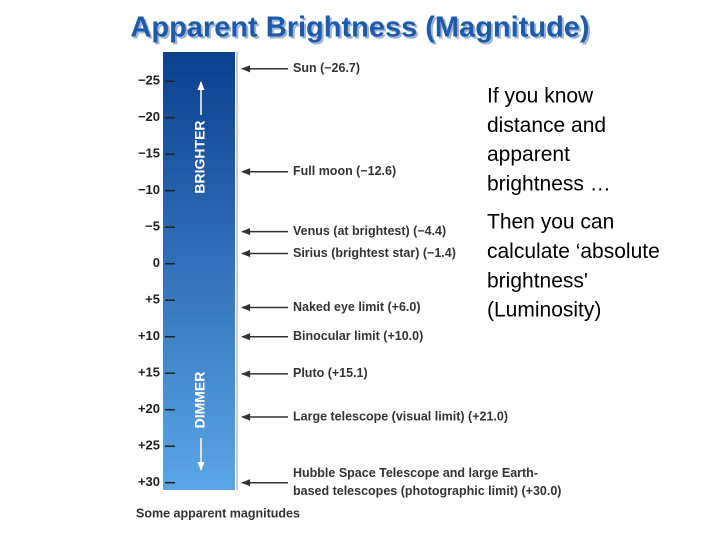  What do you see at coordinates (149, 335) in the screenshot?
I see `y-tick-label: +10` at bounding box center [149, 335].